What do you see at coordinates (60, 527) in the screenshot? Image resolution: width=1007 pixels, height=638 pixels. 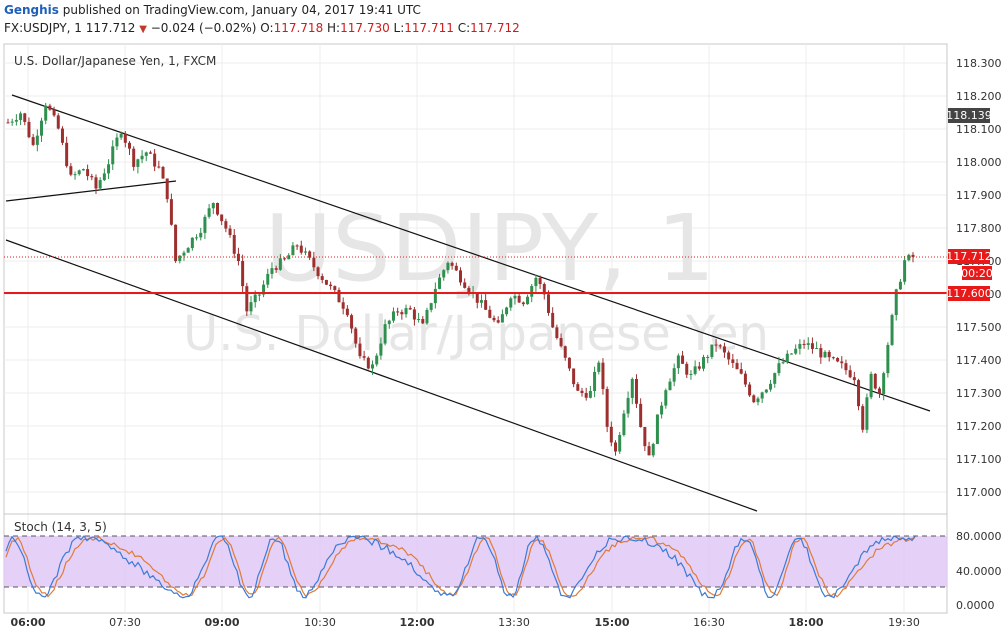 I see `stoch-label: Stoch (14, 3, 5)` at bounding box center [60, 527].